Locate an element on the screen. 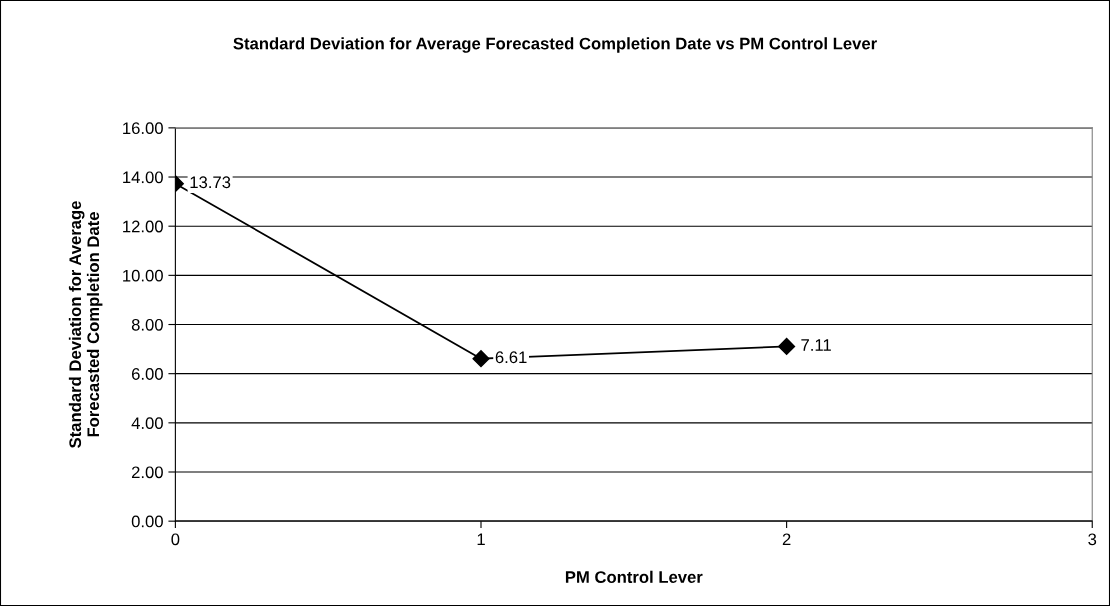  y-tick-label: 8.00 is located at coordinates (147, 324).